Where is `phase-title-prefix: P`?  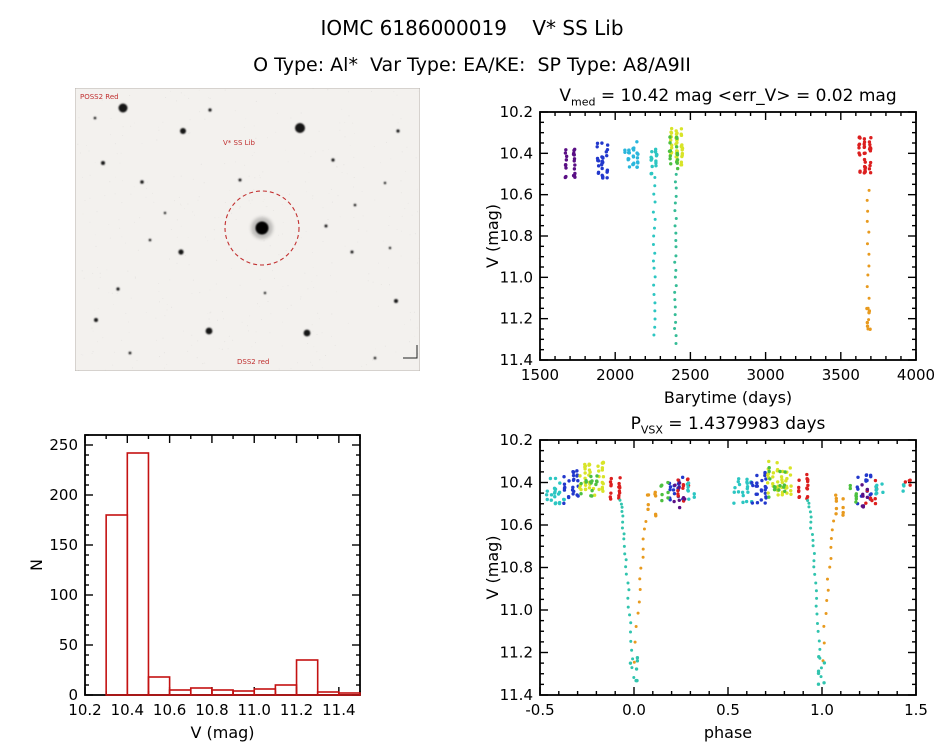
phase-title-prefix: P is located at coordinates (635, 424).